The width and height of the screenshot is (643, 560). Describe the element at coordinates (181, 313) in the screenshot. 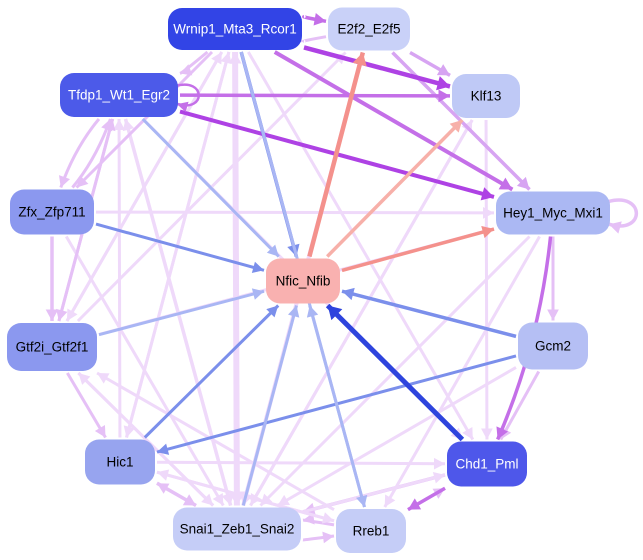

I see `edge-gtf2i-nfic` at that location.